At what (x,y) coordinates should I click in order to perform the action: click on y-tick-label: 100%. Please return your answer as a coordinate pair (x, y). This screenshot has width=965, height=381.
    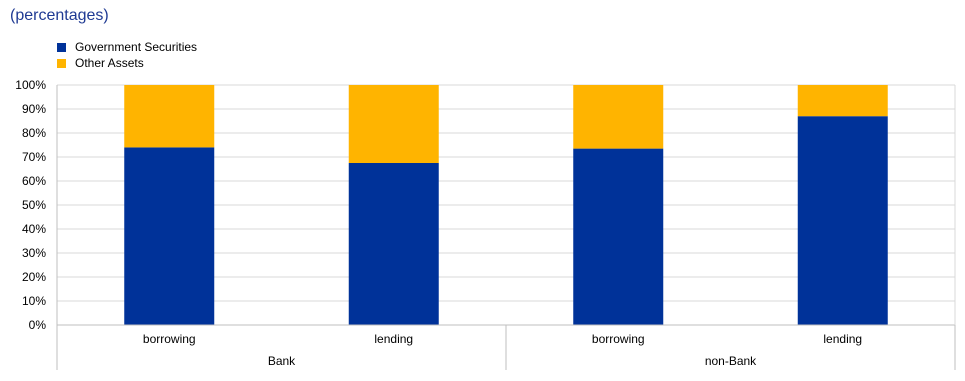
    Looking at the image, I should click on (30, 85).